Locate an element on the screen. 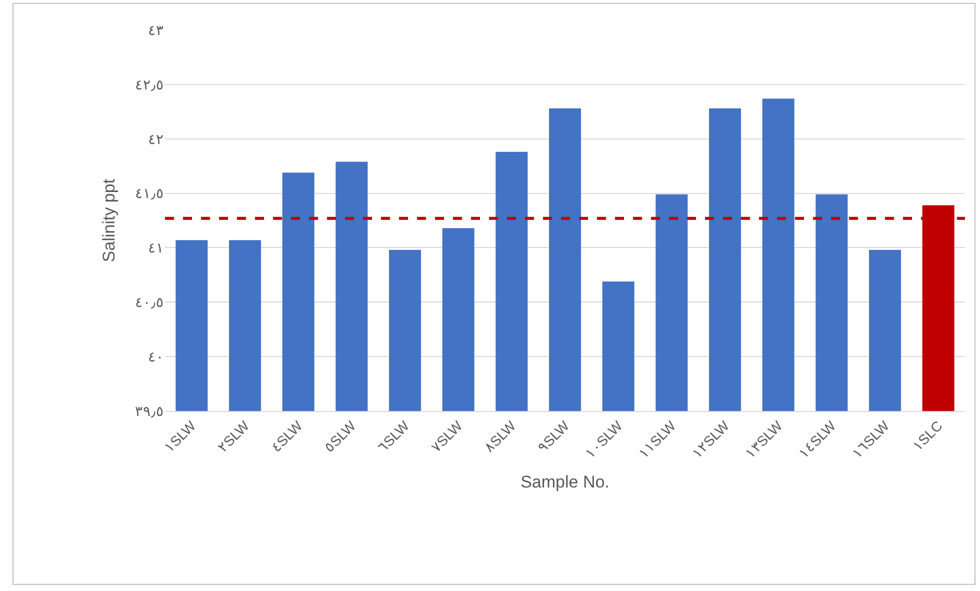  x-tick-label: ١SLW is located at coordinates (180, 436).